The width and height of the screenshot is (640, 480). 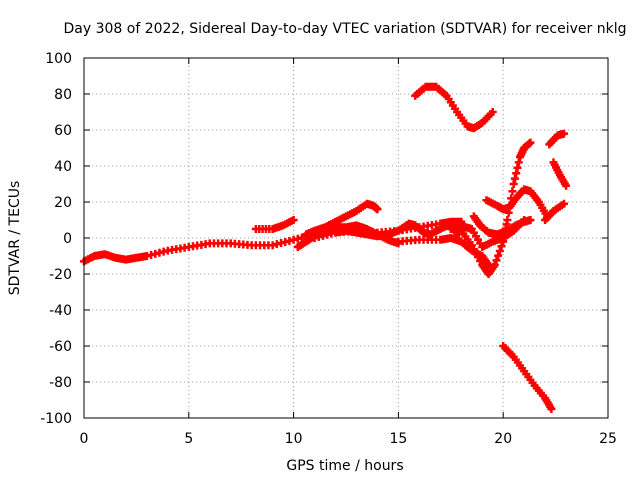 I want to click on y-tick-label: 100, so click(x=58, y=59).